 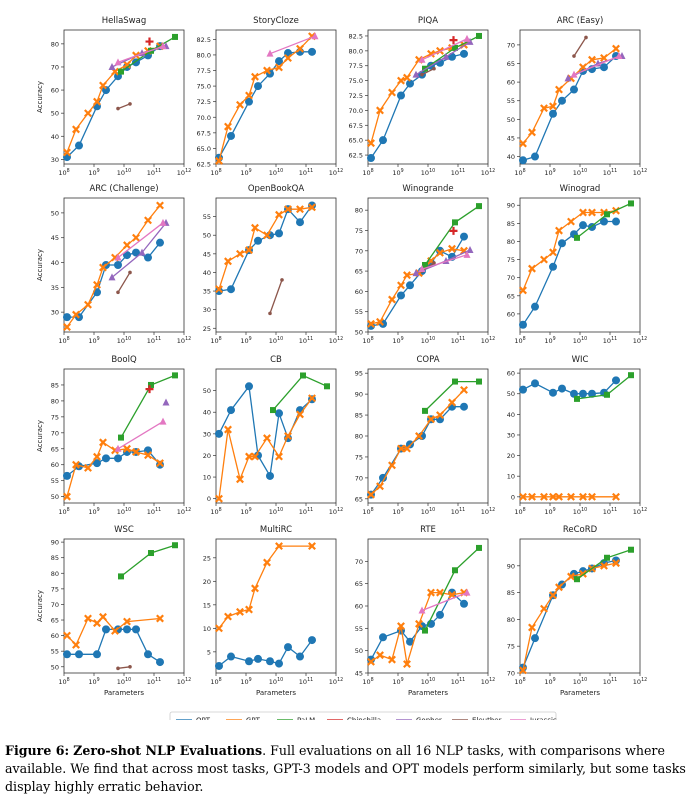 I want to click on wic-xtick-label: 10¹², so click(x=640, y=511).